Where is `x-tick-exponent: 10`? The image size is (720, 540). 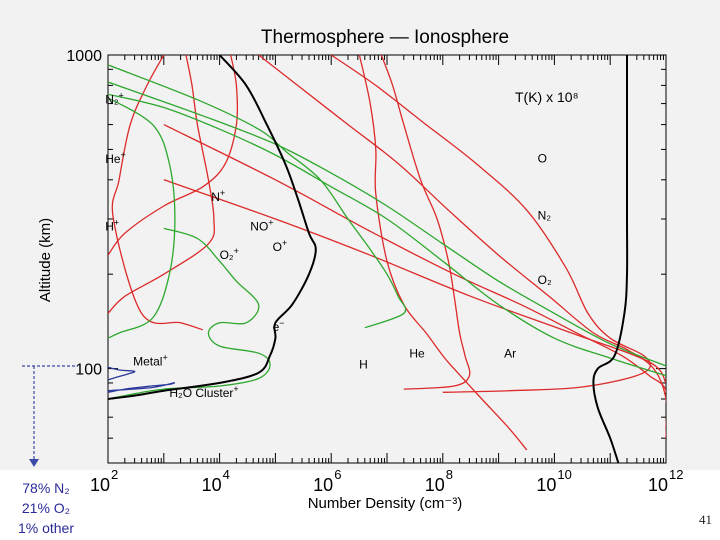 x-tick-exponent: 10 is located at coordinates (564, 474).